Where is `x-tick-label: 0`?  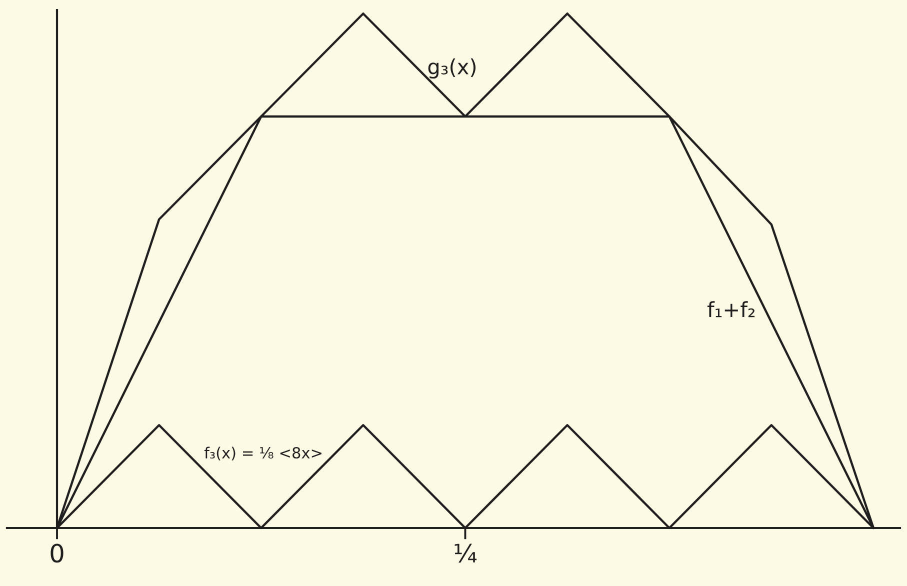 x-tick-label: 0 is located at coordinates (57, 553).